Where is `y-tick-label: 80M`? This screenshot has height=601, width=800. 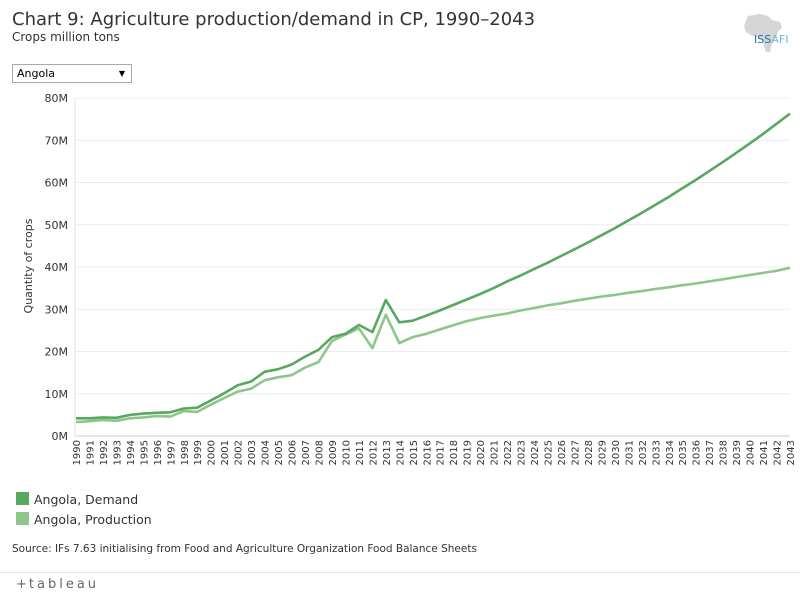 y-tick-label: 80M is located at coordinates (57, 98).